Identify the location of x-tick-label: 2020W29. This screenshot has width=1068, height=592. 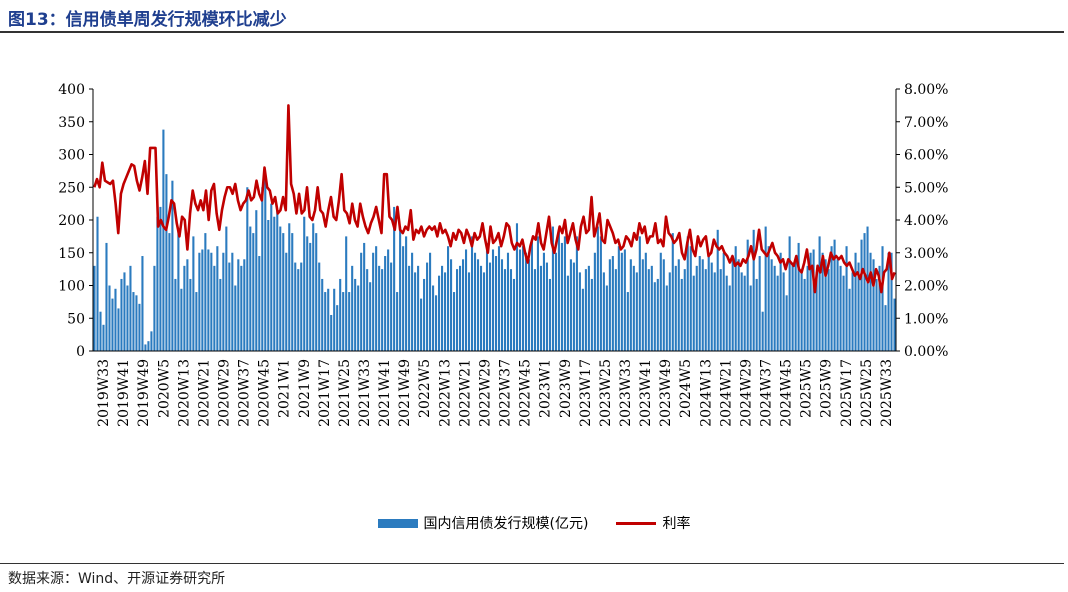
(224, 393).